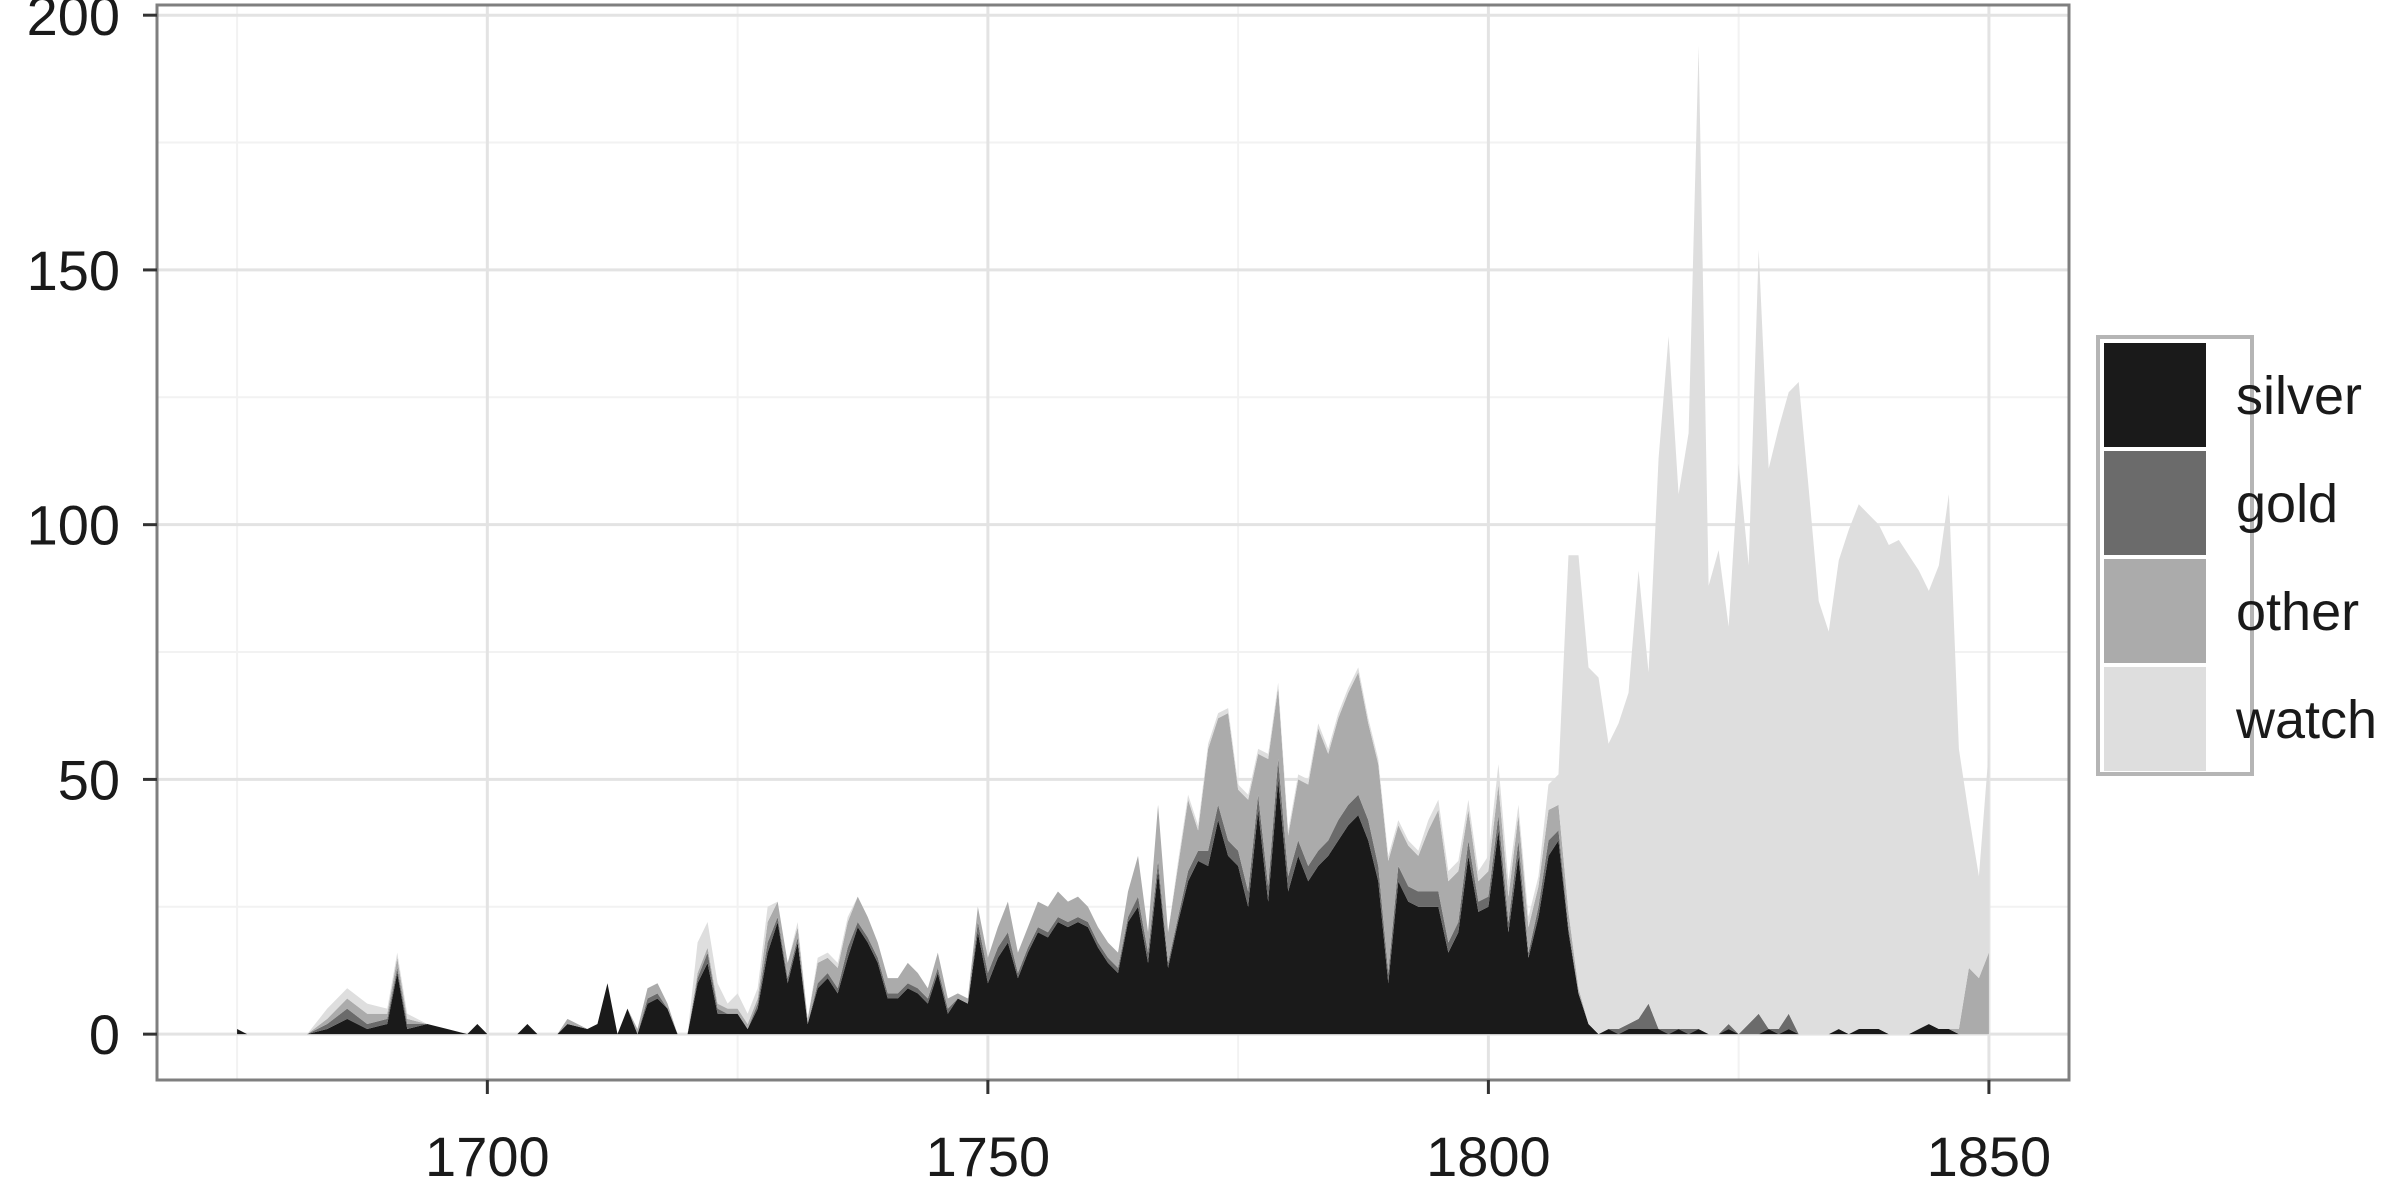 Image resolution: width=2394 pixels, height=1183 pixels. Describe the element at coordinates (2155, 611) in the screenshot. I see `legend-key-other` at that location.